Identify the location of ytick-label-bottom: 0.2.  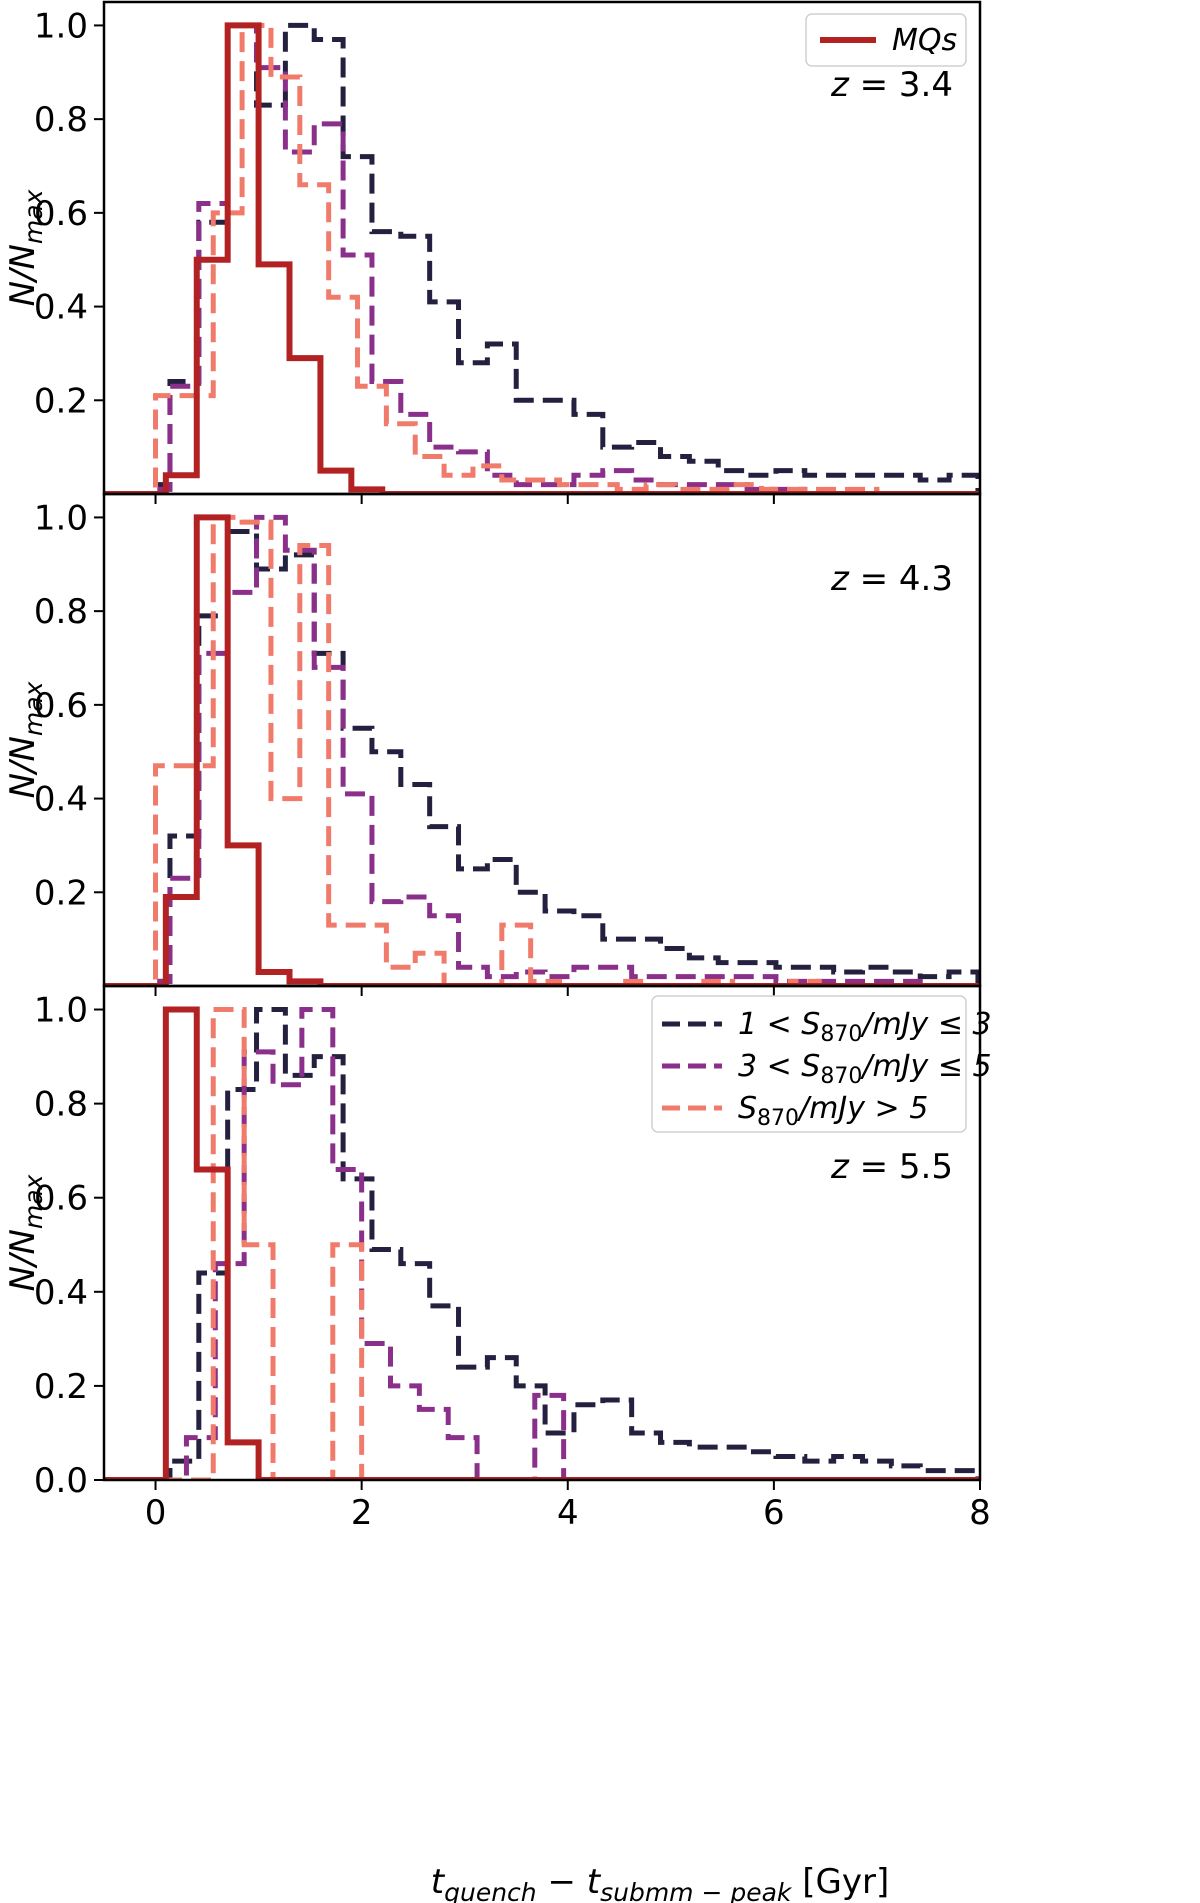
(61, 1387).